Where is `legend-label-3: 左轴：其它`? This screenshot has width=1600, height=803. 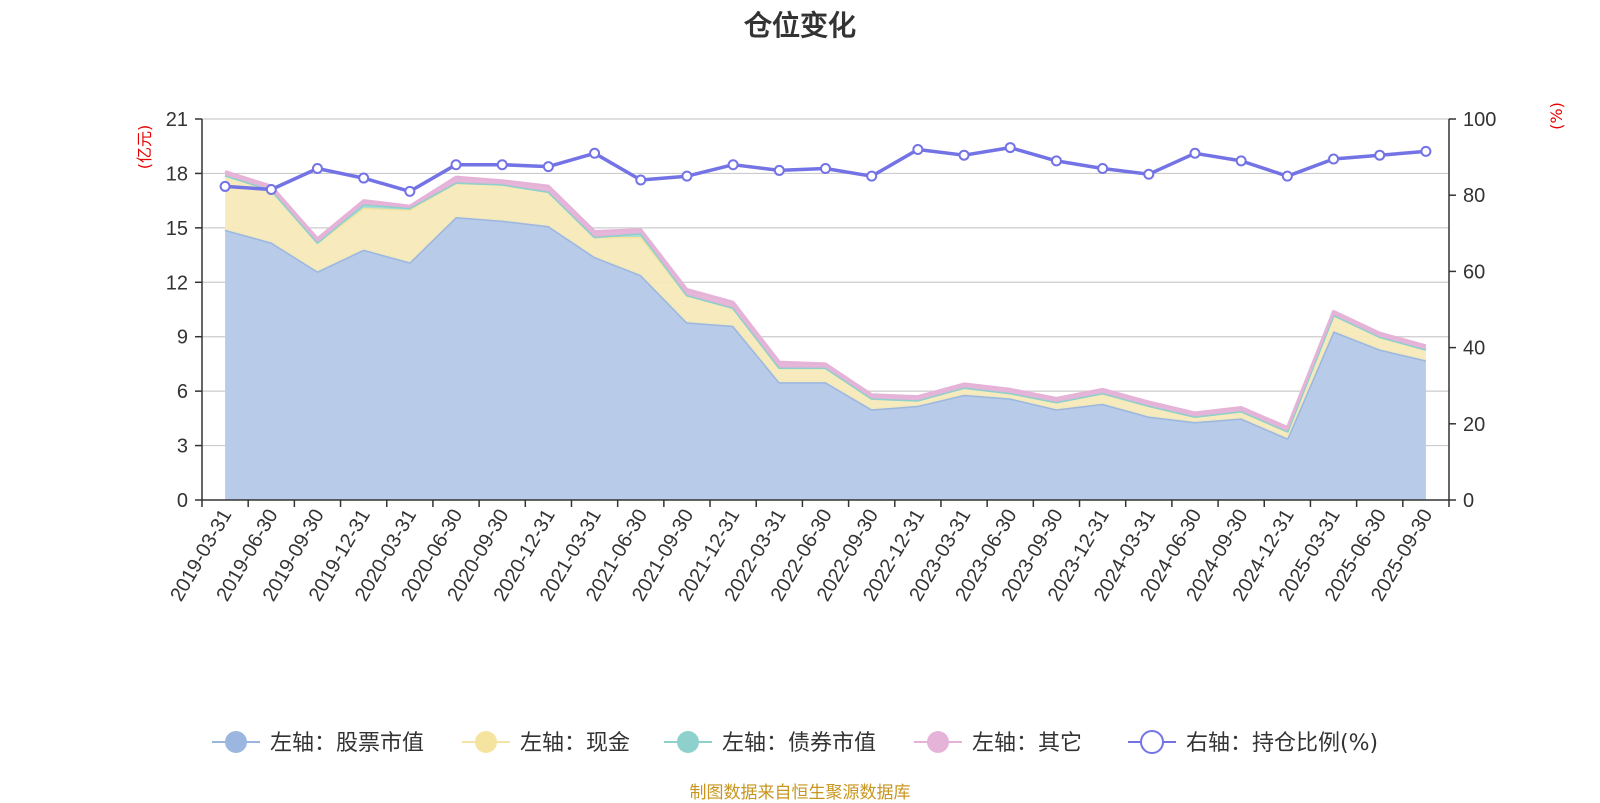
legend-label-3: 左轴：其它 is located at coordinates (1027, 743).